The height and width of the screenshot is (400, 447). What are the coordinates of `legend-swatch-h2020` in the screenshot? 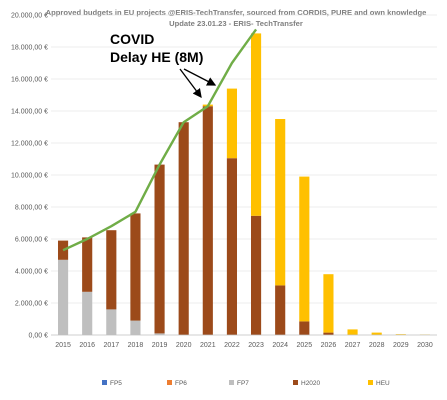 It's located at (295, 382).